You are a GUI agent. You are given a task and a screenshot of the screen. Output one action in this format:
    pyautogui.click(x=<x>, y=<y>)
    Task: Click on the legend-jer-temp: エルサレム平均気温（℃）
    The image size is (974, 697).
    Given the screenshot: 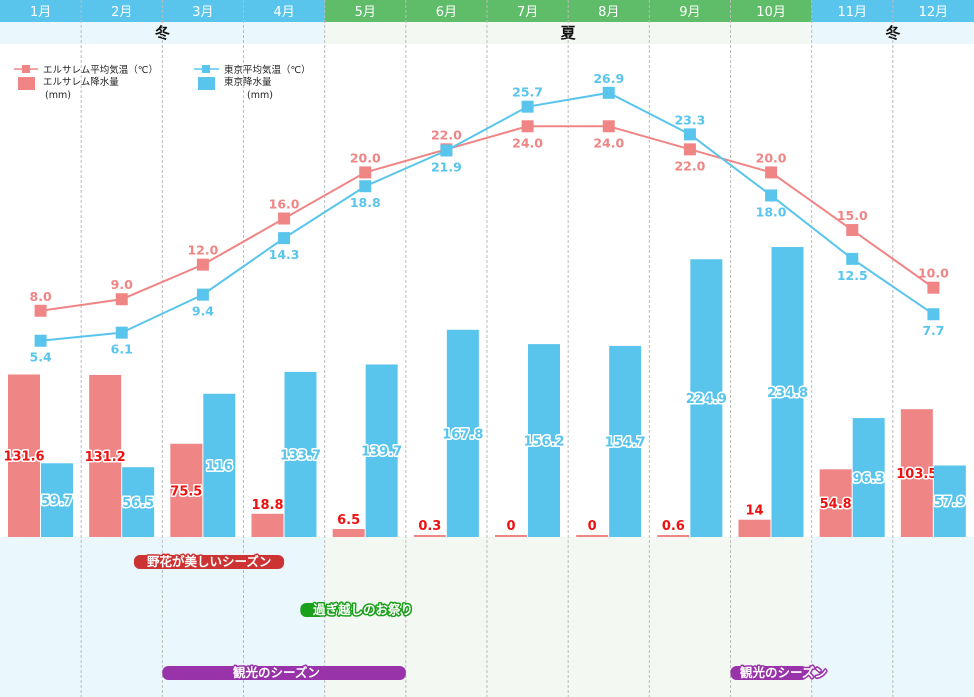 What is the action you would take?
    pyautogui.click(x=100, y=70)
    